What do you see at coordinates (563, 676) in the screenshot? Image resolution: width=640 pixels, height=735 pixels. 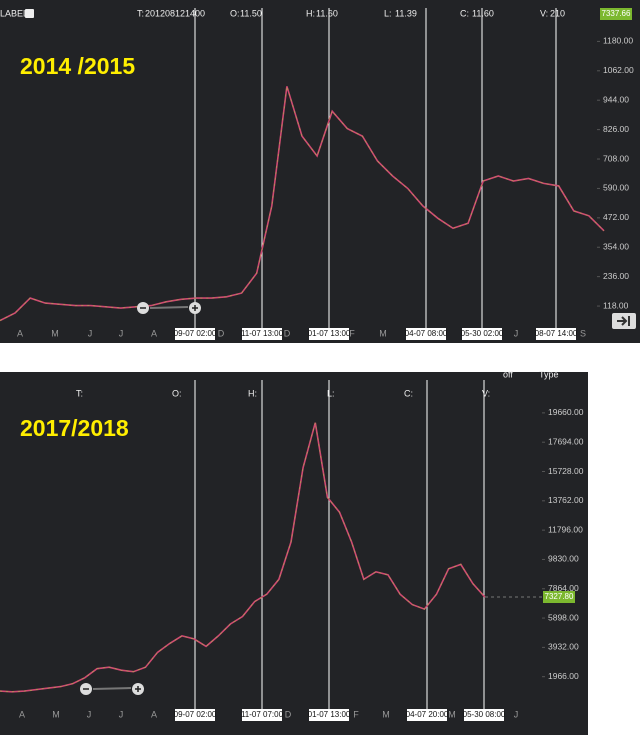 I see `y-tick-label: 1966.00` at bounding box center [563, 676].